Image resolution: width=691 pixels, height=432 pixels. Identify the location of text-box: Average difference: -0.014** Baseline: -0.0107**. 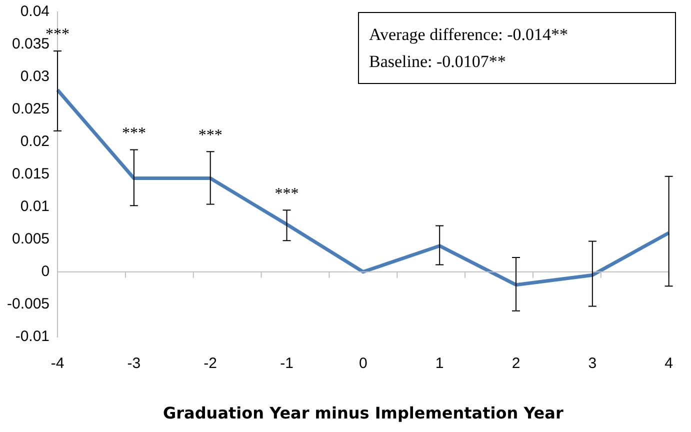
(517, 48).